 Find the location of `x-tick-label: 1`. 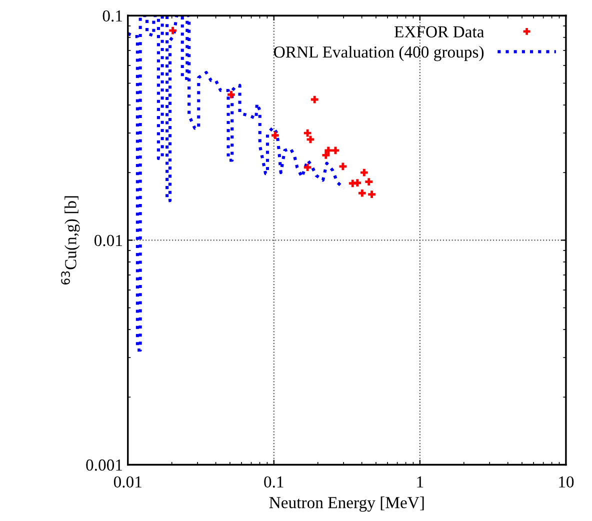

x-tick-label: 1 is located at coordinates (420, 482).